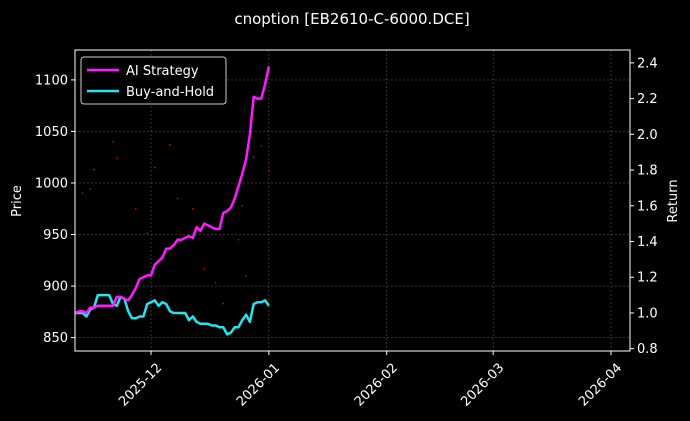 This screenshot has height=421, width=690. What do you see at coordinates (175, 222) in the screenshot?
I see `price-scatter` at bounding box center [175, 222].